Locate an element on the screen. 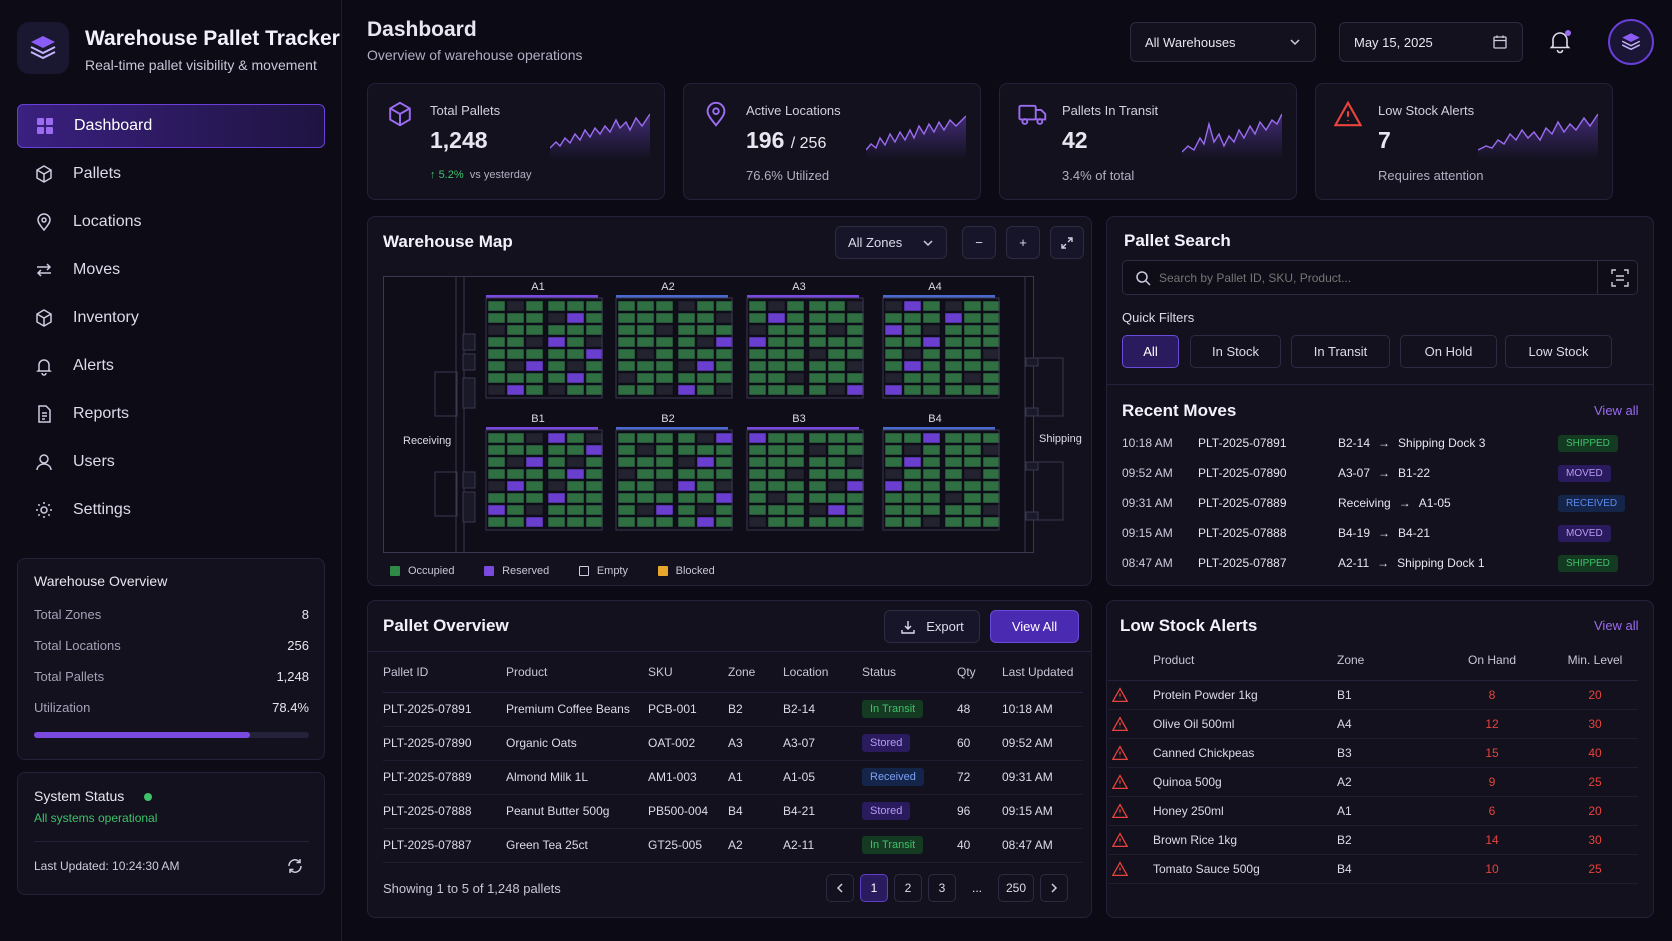 This screenshot has height=941, width=1672. filter-in-transit: In Transit is located at coordinates (1340, 351).